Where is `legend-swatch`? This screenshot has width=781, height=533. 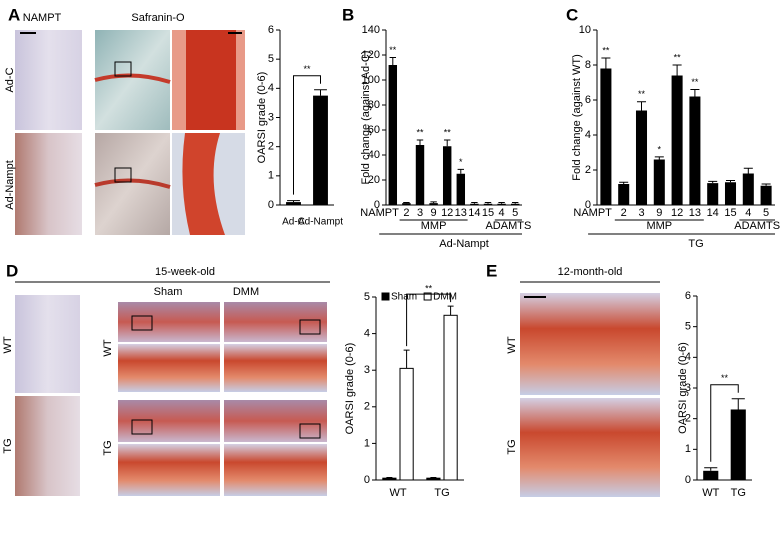 legend-swatch is located at coordinates (427, 296).